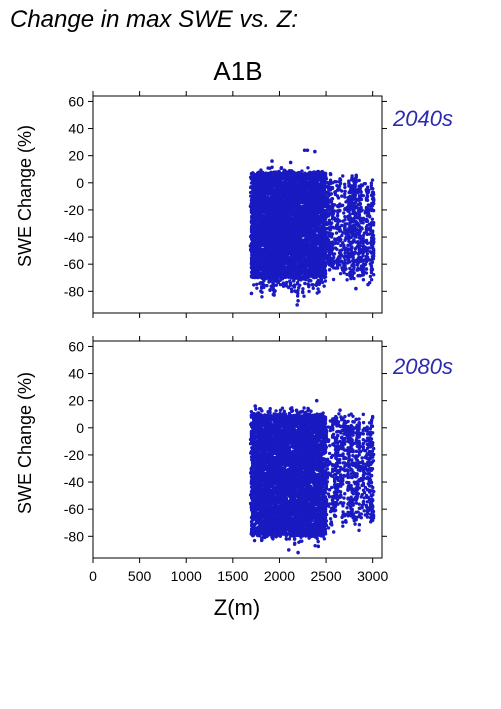  What do you see at coordinates (312, 227) in the screenshot?
I see `scatter-points` at bounding box center [312, 227].